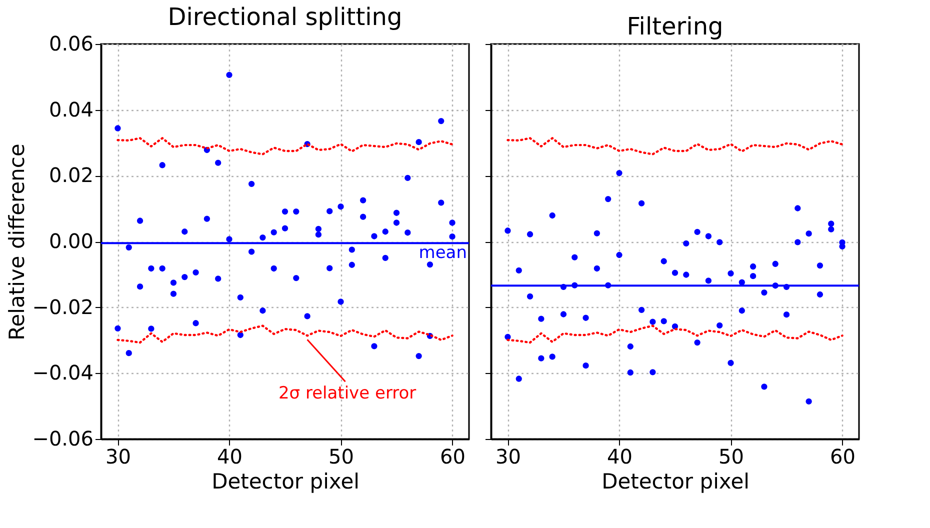 Image resolution: width=930 pixels, height=528 pixels. Describe the element at coordinates (71, 241) in the screenshot. I see `y-tick-label: 0.00` at that location.